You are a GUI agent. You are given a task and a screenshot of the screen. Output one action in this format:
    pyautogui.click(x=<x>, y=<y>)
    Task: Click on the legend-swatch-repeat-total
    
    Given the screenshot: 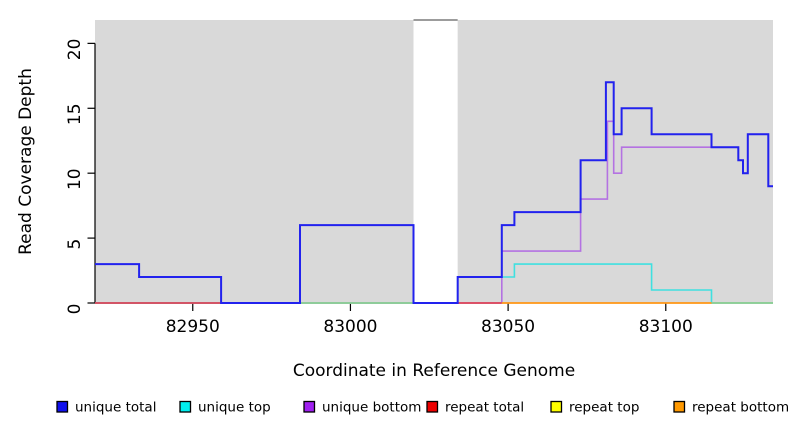 What is the action you would take?
    pyautogui.click(x=432, y=406)
    